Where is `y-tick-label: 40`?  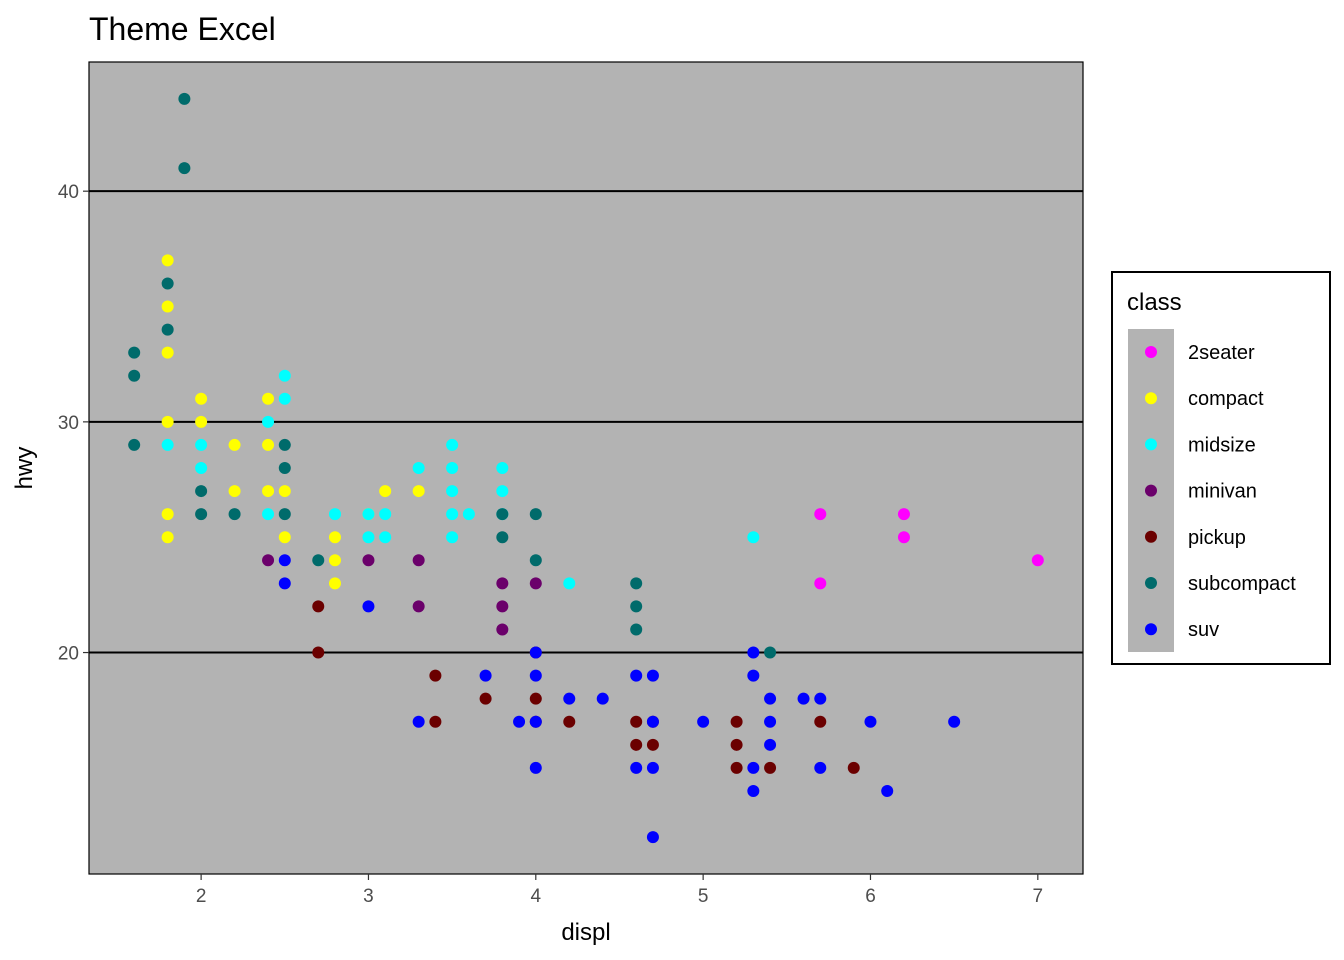 y-tick-label: 40 is located at coordinates (68, 192).